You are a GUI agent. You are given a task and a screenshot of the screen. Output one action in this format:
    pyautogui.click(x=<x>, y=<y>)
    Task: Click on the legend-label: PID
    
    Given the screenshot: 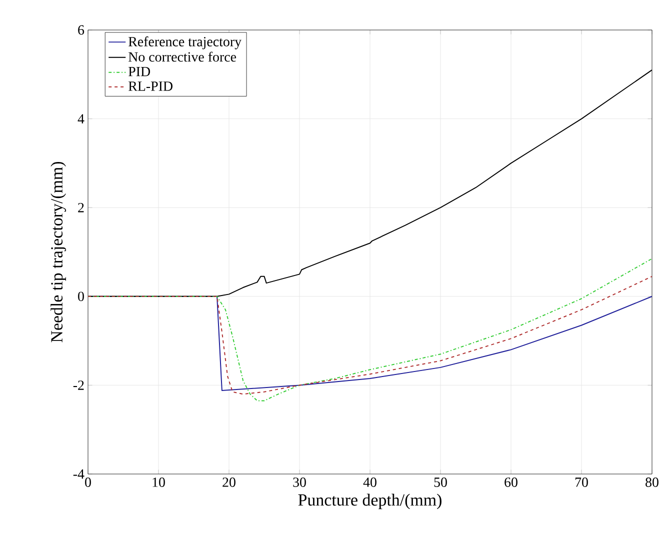 What is the action you would take?
    pyautogui.click(x=139, y=71)
    